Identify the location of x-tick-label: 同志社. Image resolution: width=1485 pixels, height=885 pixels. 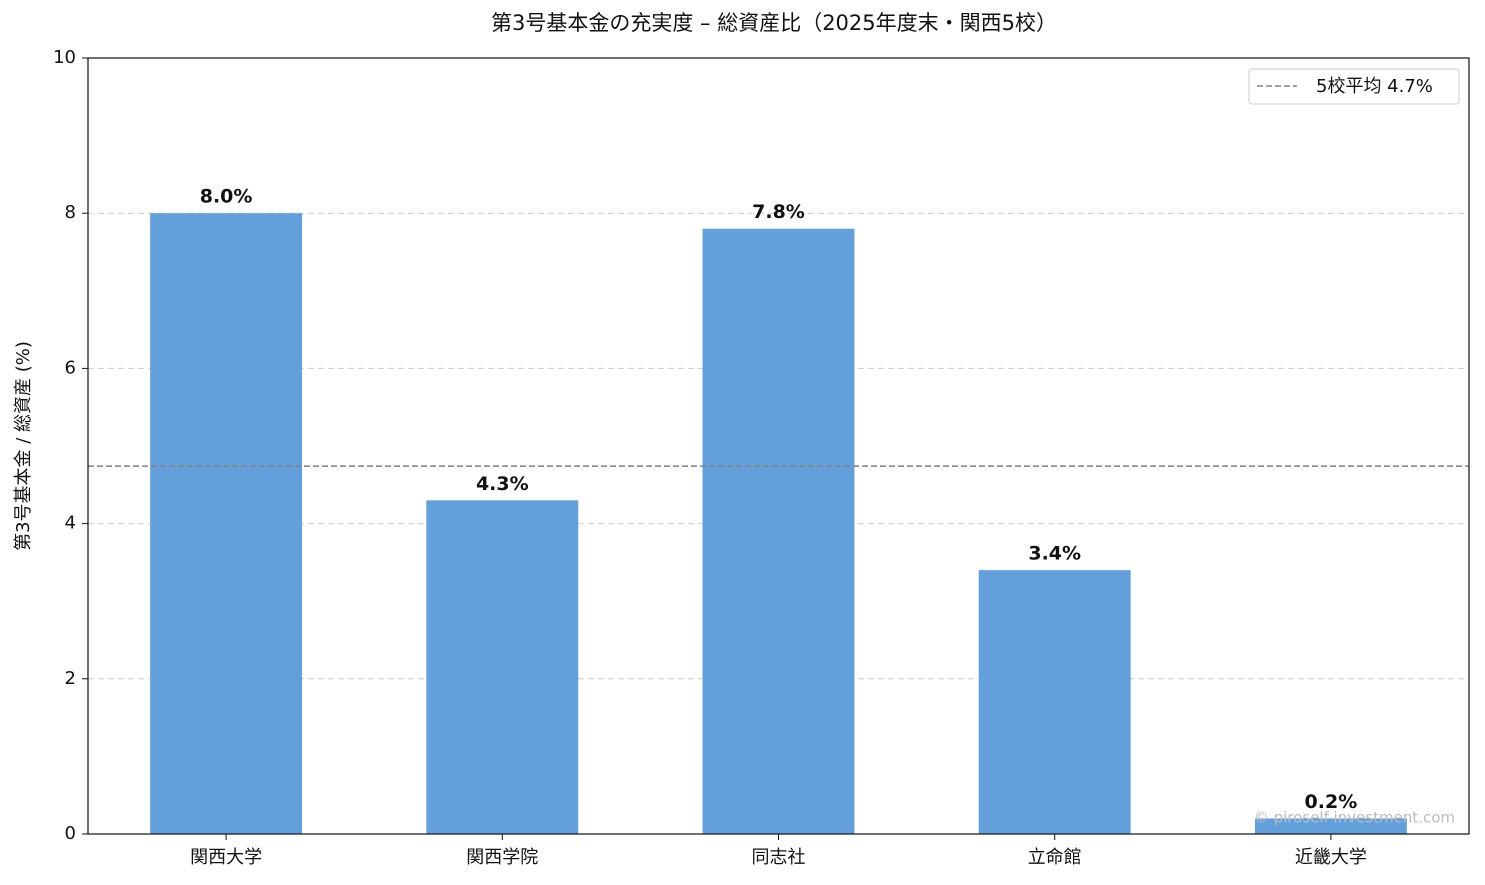
(779, 857).